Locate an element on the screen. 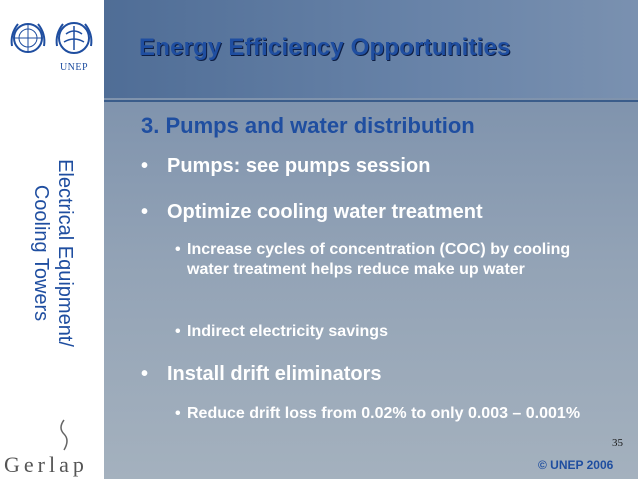 The width and height of the screenshot is (638, 479). side-title-line1: Electrical Equipment/ is located at coordinates (65, 252).